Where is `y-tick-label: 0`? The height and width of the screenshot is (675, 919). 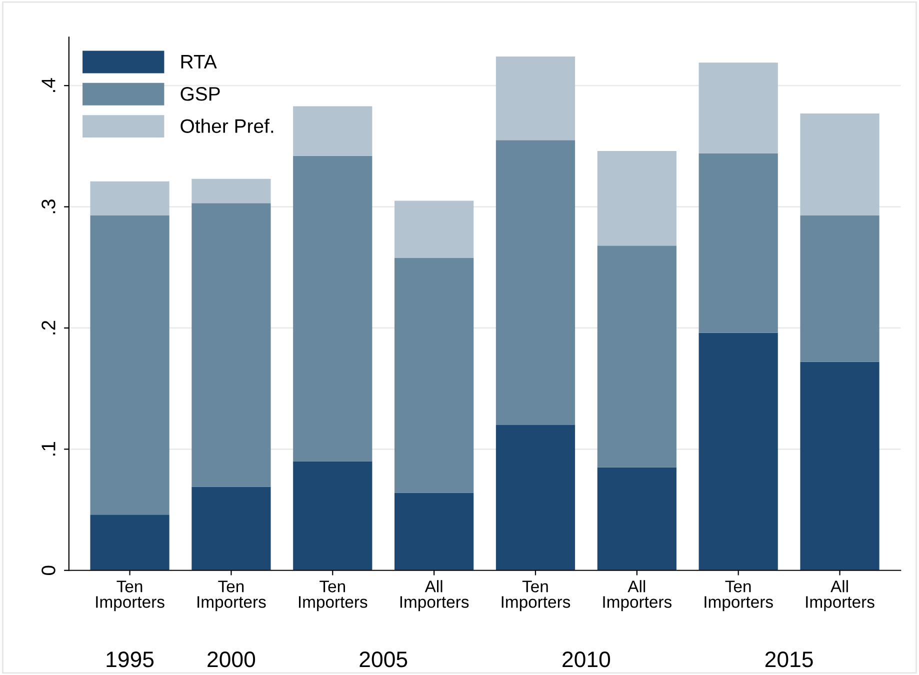
y-tick-label: 0 is located at coordinates (49, 571).